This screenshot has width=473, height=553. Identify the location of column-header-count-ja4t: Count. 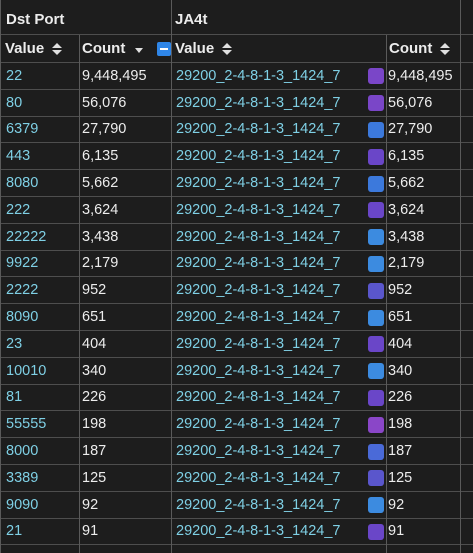
(431, 48).